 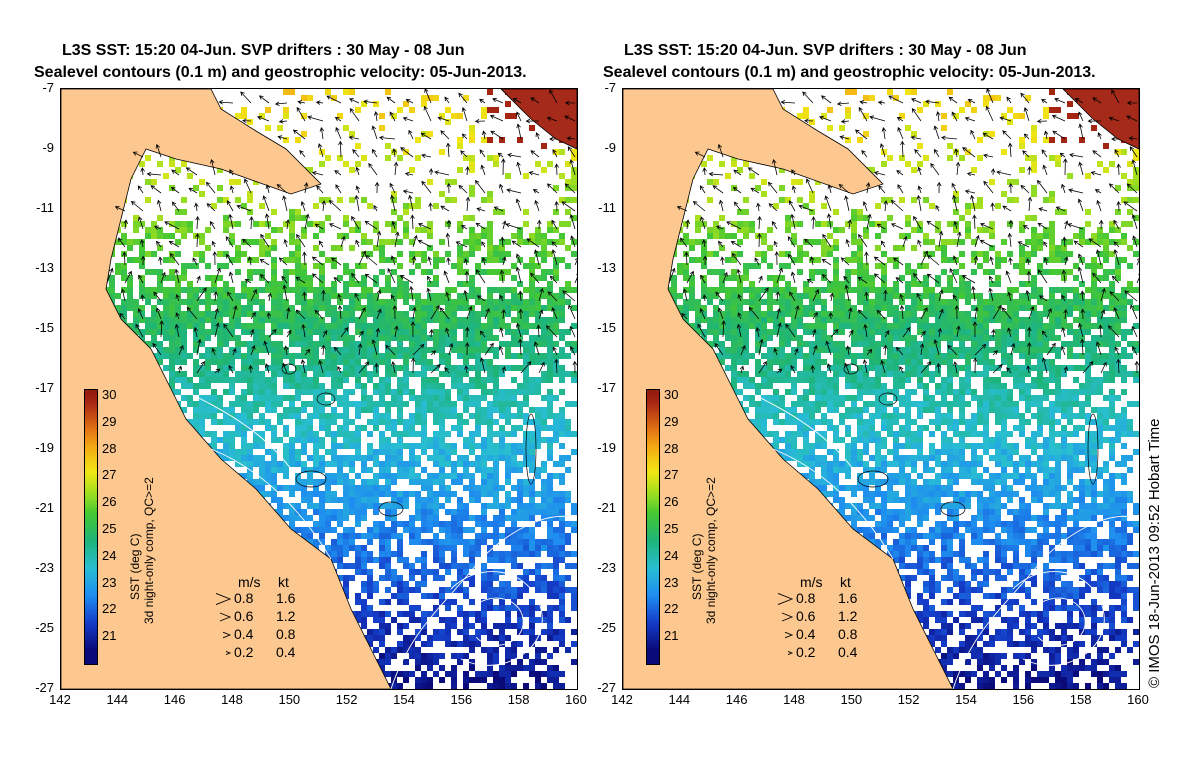 I want to click on right-colorbar-tick: 29, so click(x=671, y=421).